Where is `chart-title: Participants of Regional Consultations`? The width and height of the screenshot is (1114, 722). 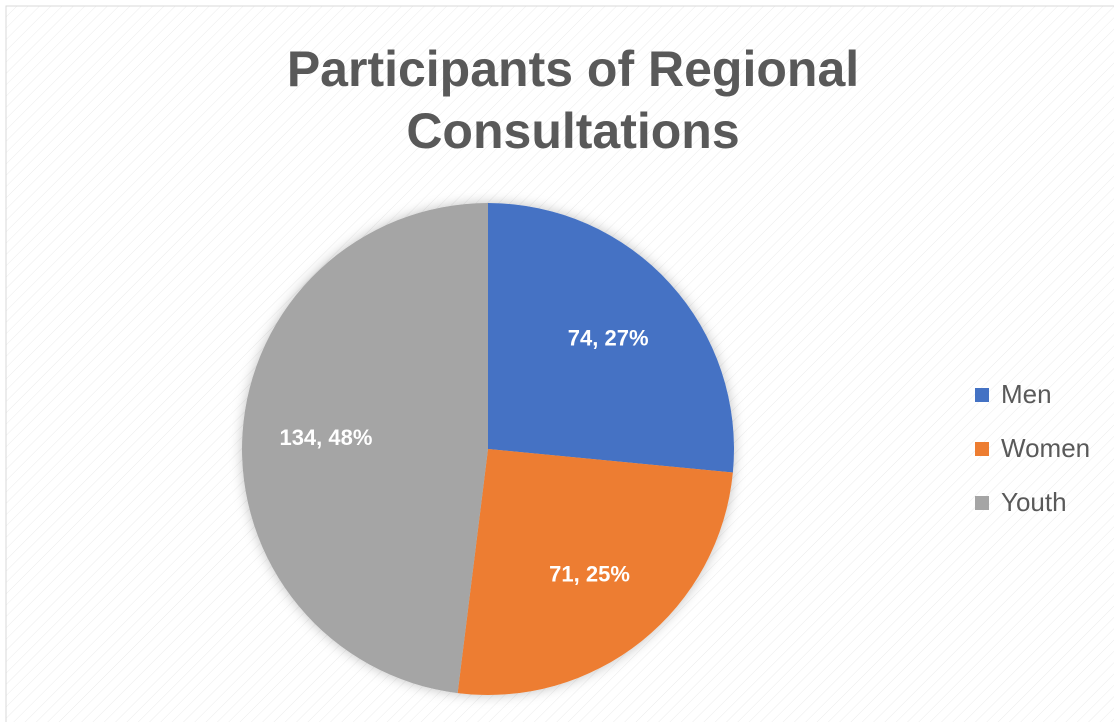
chart-title: Participants of Regional Consultations is located at coordinates (573, 100).